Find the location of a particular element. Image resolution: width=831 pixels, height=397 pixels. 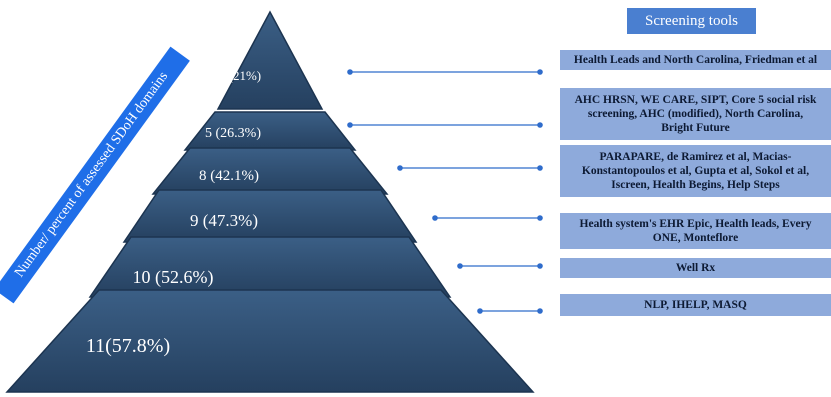

connector-dot-3-start is located at coordinates (400, 168).